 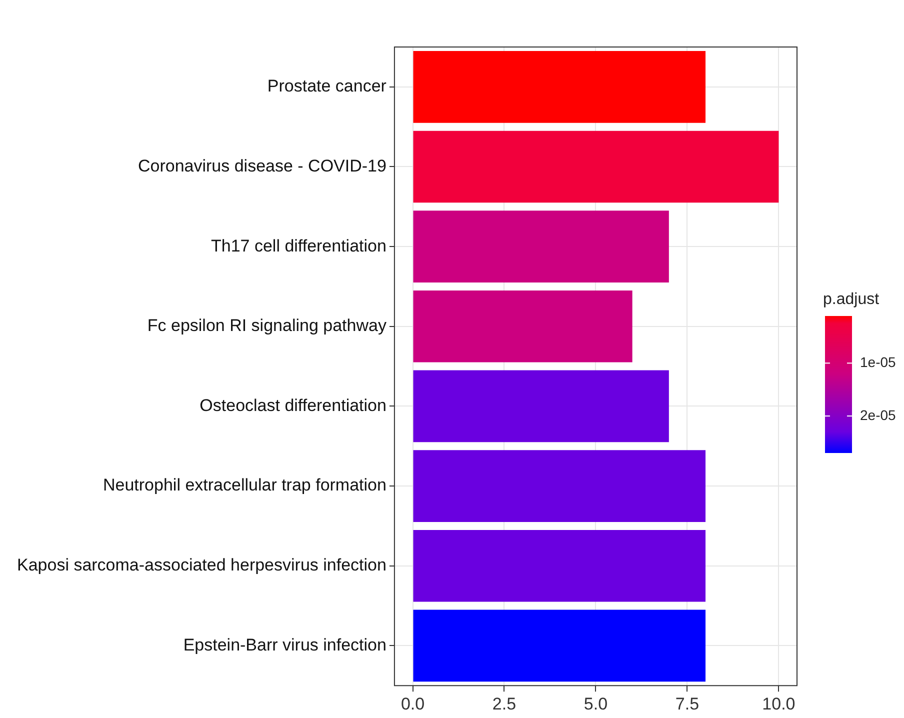 I want to click on x-tick-label: 10.0, so click(x=779, y=704).